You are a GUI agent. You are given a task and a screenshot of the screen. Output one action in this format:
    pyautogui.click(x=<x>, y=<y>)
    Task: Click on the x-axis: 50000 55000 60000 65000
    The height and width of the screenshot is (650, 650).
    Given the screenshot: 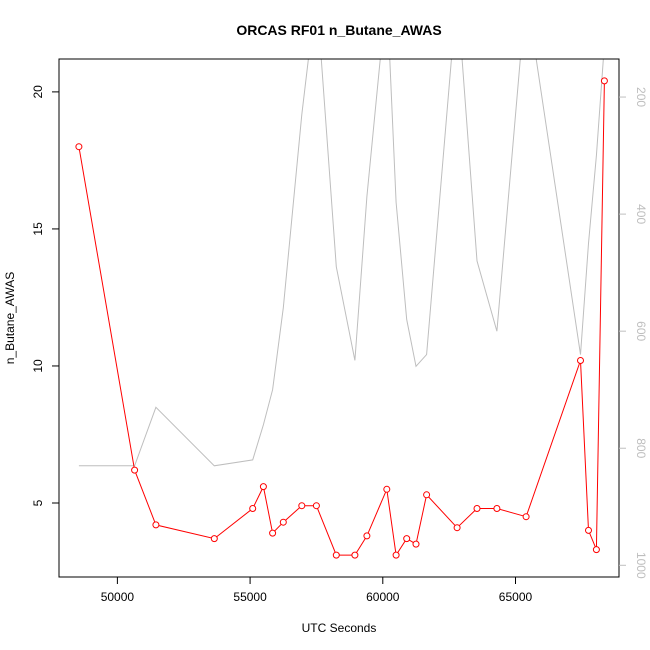 What is the action you would take?
    pyautogui.click(x=317, y=590)
    